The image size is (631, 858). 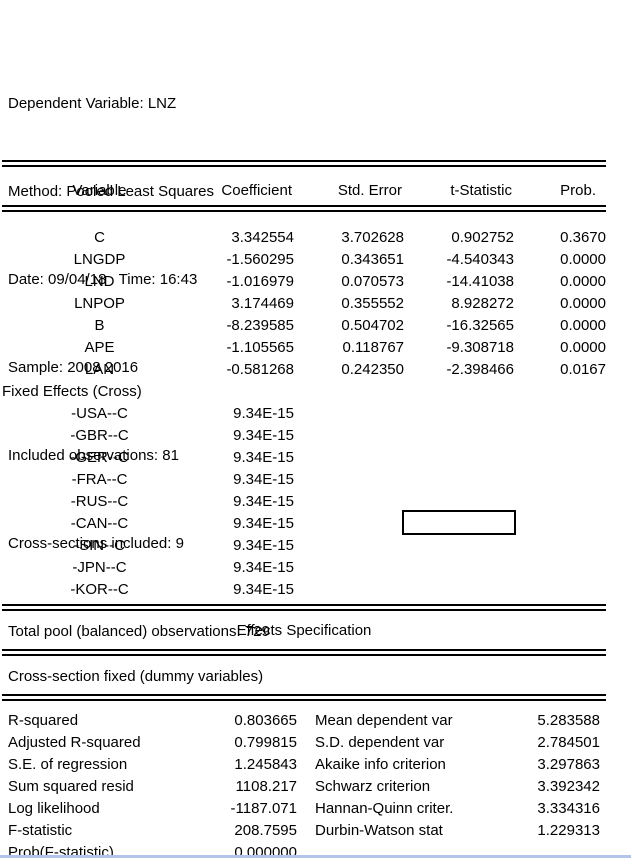 I want to click on coef-variable: C, so click(x=99, y=237).